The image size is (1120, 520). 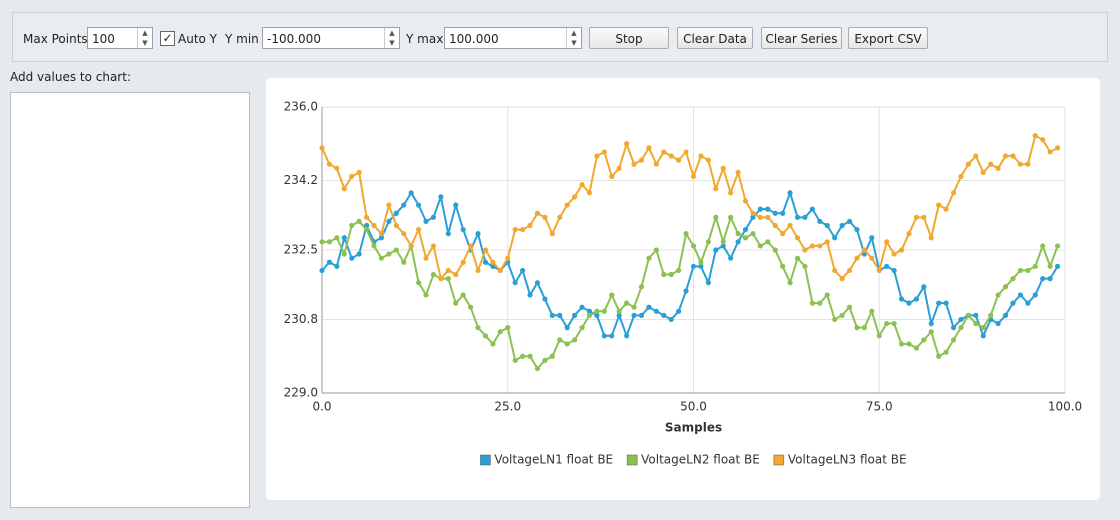 What do you see at coordinates (120, 38) in the screenshot?
I see `max-points-input: 100 ▲ ▼` at bounding box center [120, 38].